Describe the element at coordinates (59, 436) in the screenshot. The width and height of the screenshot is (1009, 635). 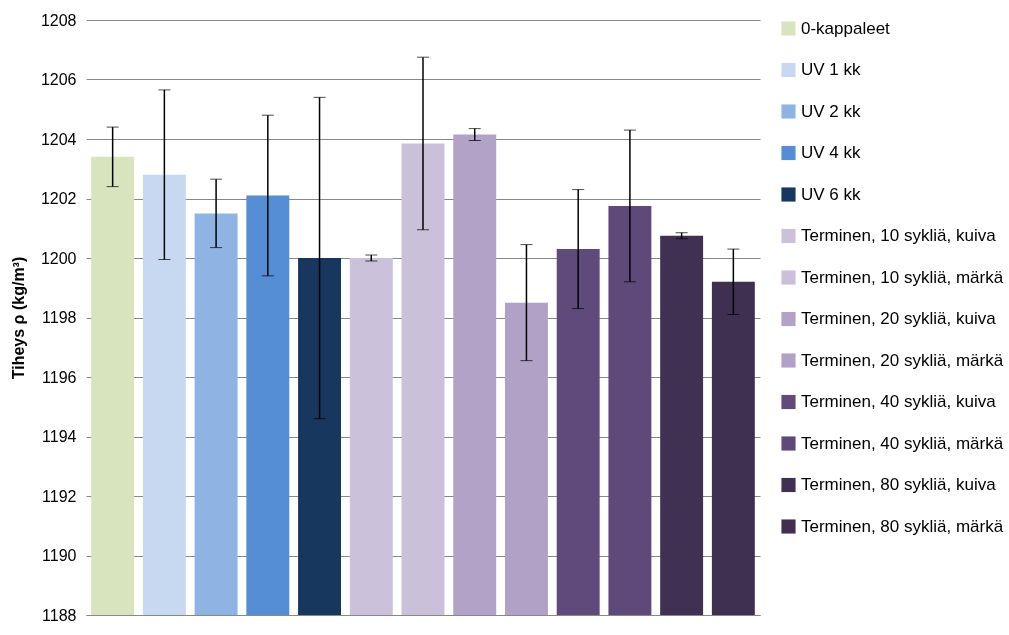
I see `y-tick-label: 1194` at that location.